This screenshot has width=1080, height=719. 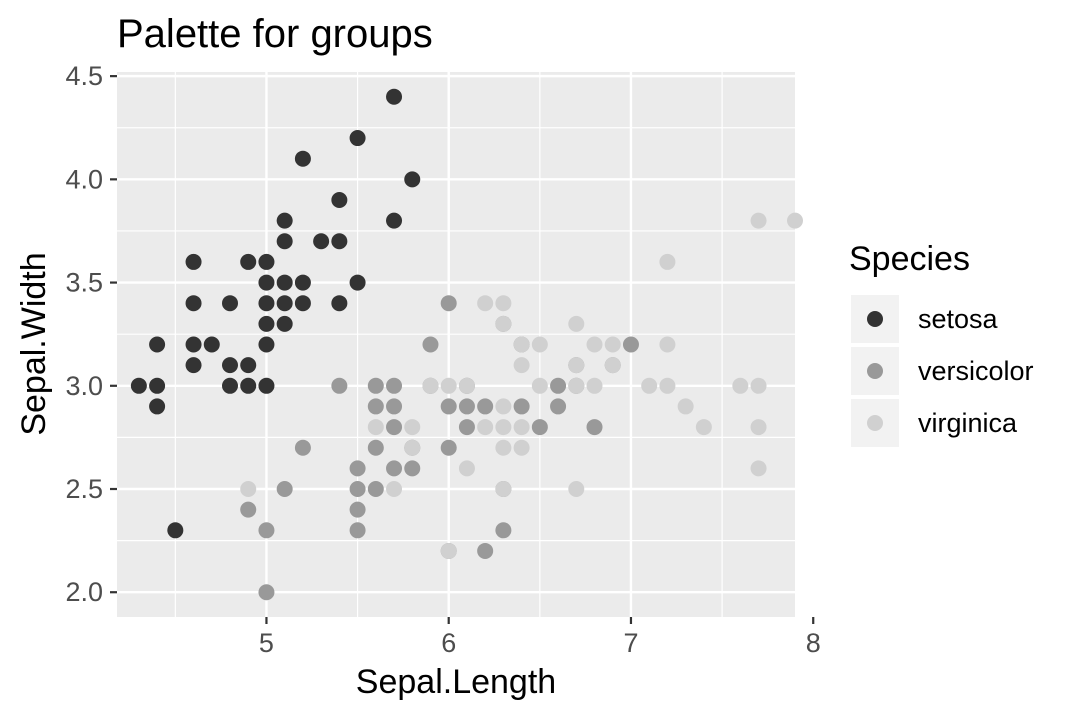 I want to click on y-tick-label: 4.5, so click(x=84, y=76).